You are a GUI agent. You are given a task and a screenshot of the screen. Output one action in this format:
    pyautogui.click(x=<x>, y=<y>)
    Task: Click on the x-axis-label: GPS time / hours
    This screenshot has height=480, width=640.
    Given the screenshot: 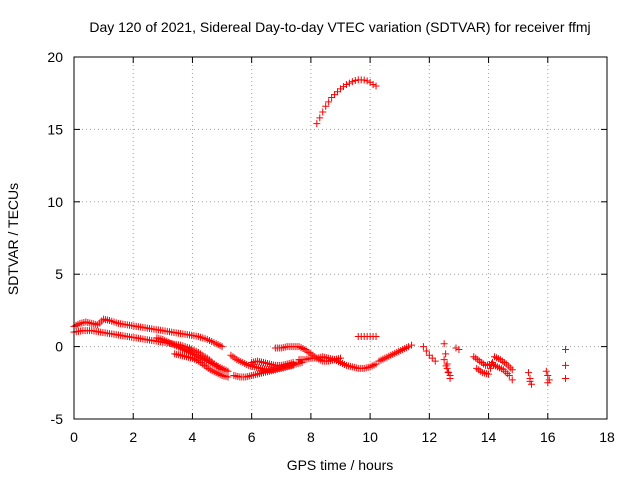 What is the action you would take?
    pyautogui.click(x=340, y=465)
    